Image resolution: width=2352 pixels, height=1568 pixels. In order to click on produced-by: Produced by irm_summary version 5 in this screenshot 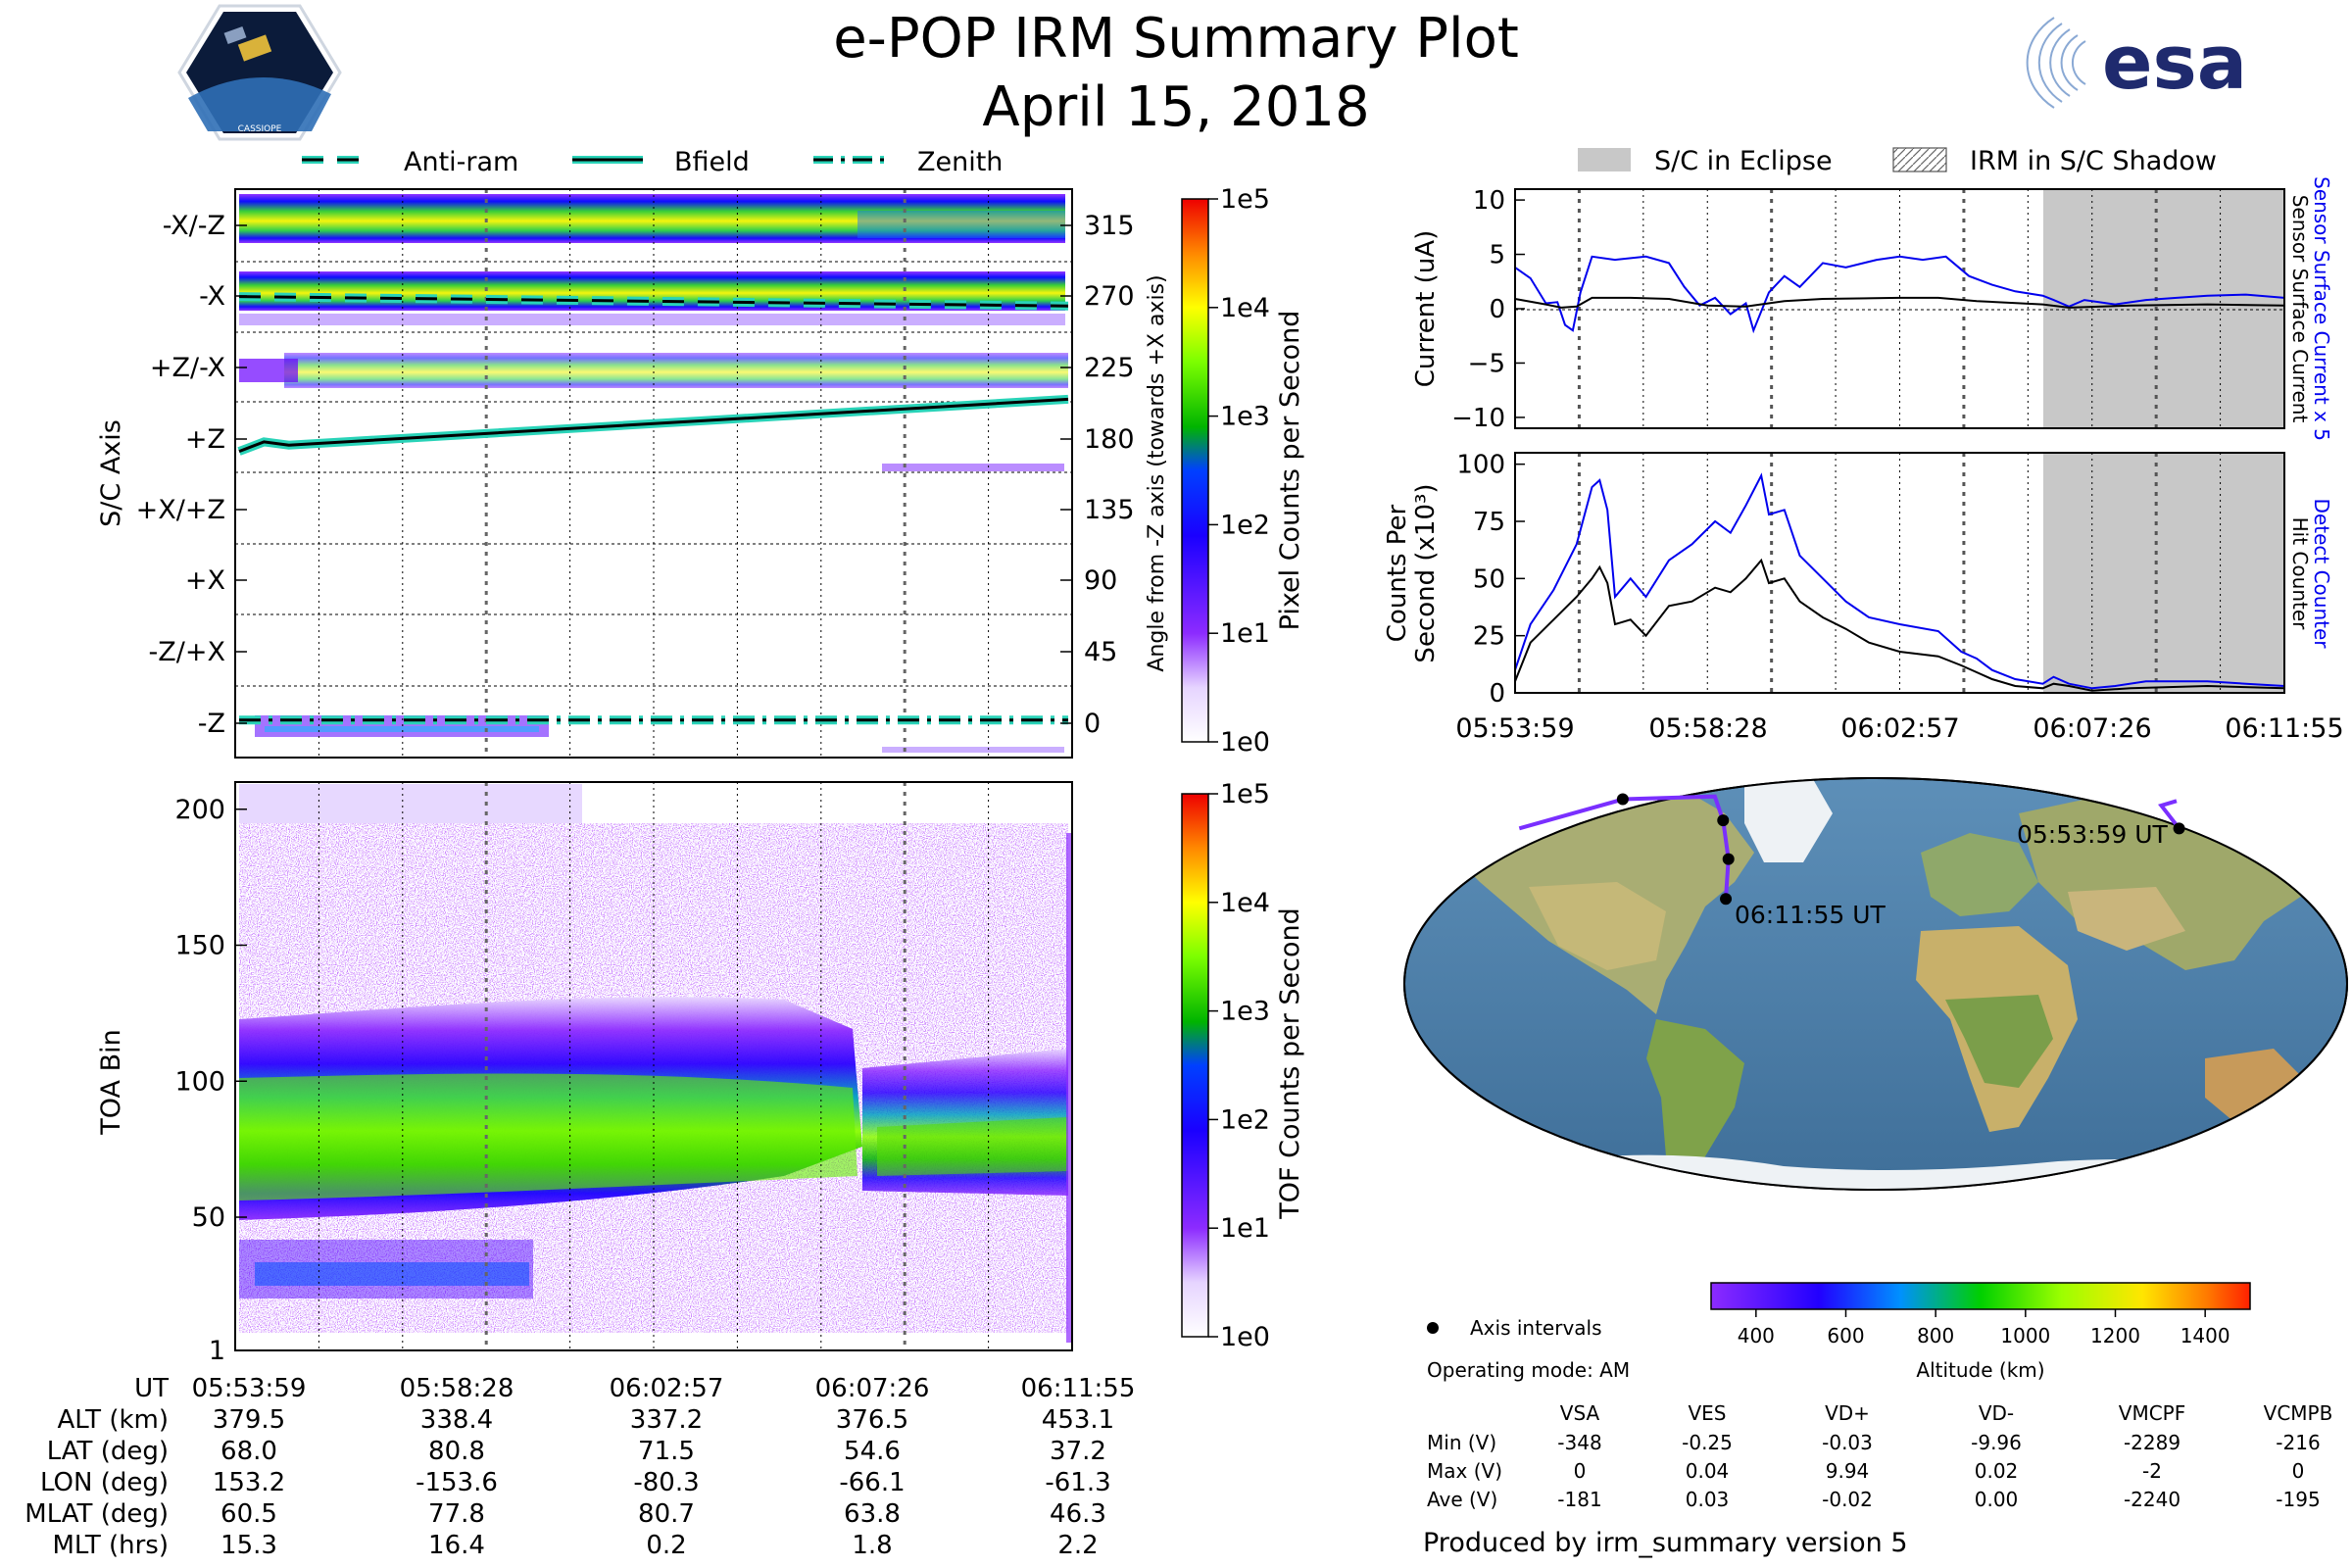, I will do `click(1665, 1543)`.